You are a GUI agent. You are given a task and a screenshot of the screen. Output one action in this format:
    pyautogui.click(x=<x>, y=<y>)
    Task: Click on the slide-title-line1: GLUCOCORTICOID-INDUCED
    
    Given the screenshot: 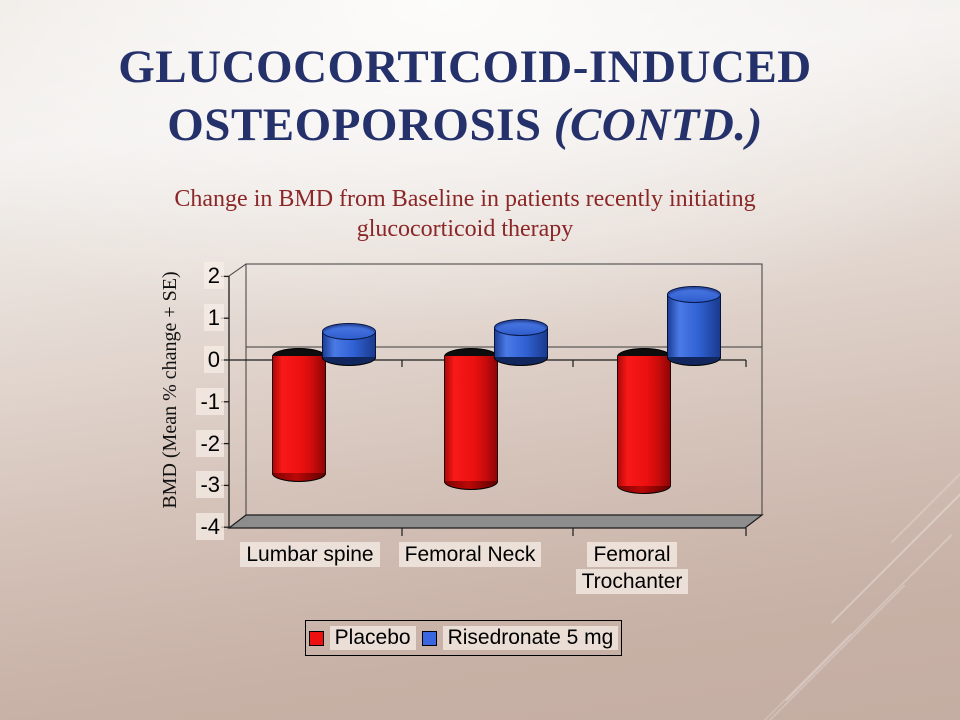 What is the action you would take?
    pyautogui.click(x=465, y=67)
    